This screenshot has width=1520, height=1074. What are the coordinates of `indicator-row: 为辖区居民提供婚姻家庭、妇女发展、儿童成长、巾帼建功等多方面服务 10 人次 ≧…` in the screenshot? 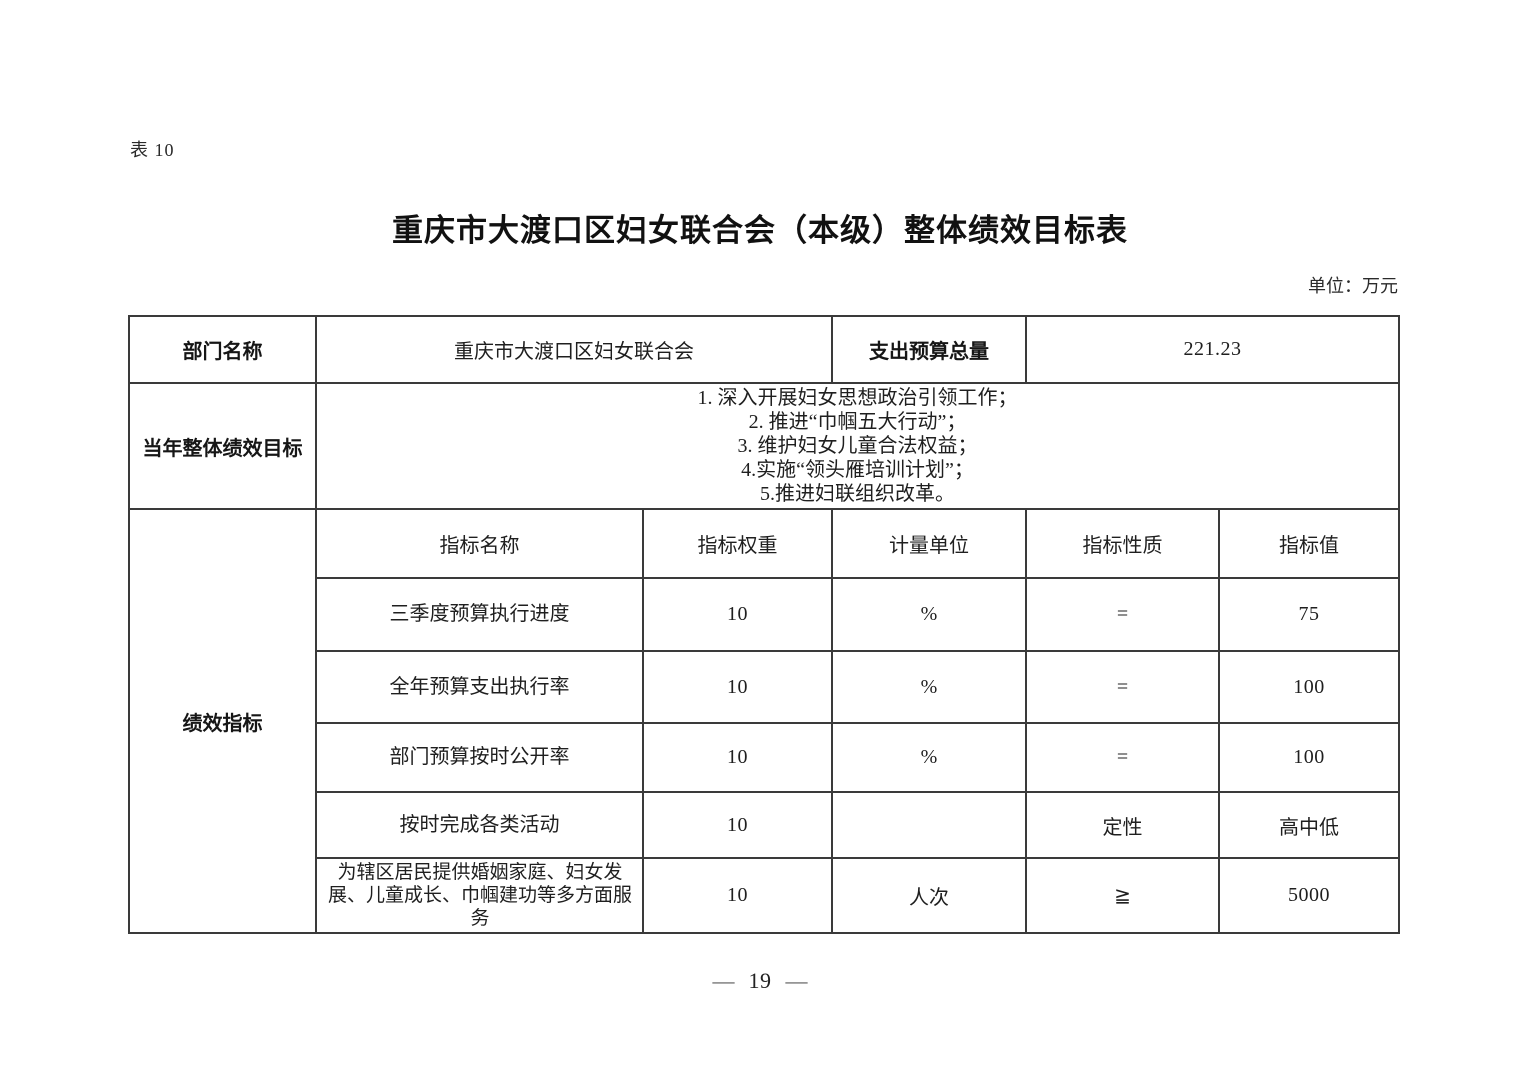 It's located at (764, 895).